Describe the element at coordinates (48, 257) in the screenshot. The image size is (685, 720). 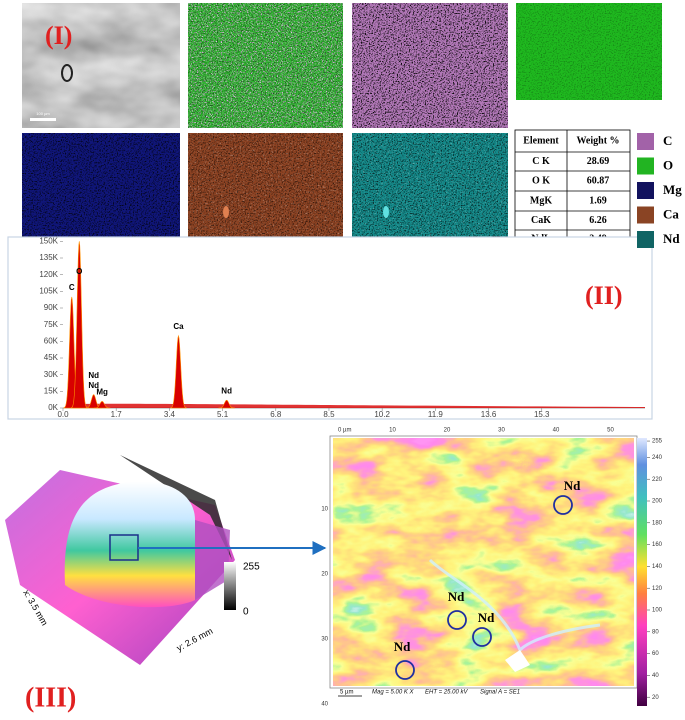
I see `y-tick-label: 135K` at that location.